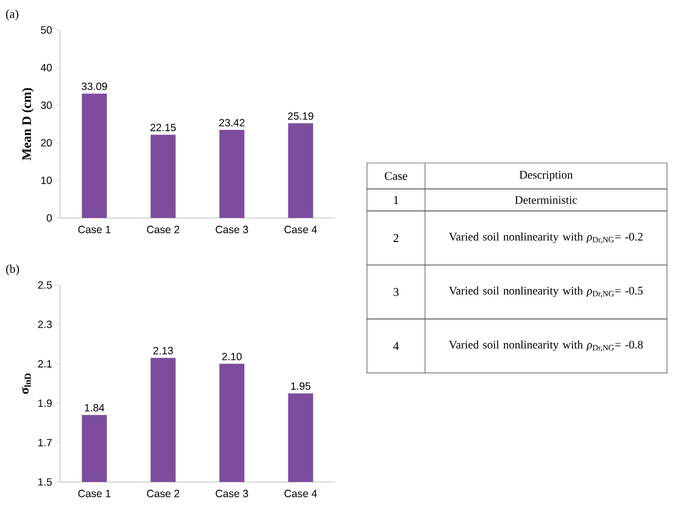  What do you see at coordinates (45, 482) in the screenshot?
I see `y-tick-label: 1.5` at bounding box center [45, 482].